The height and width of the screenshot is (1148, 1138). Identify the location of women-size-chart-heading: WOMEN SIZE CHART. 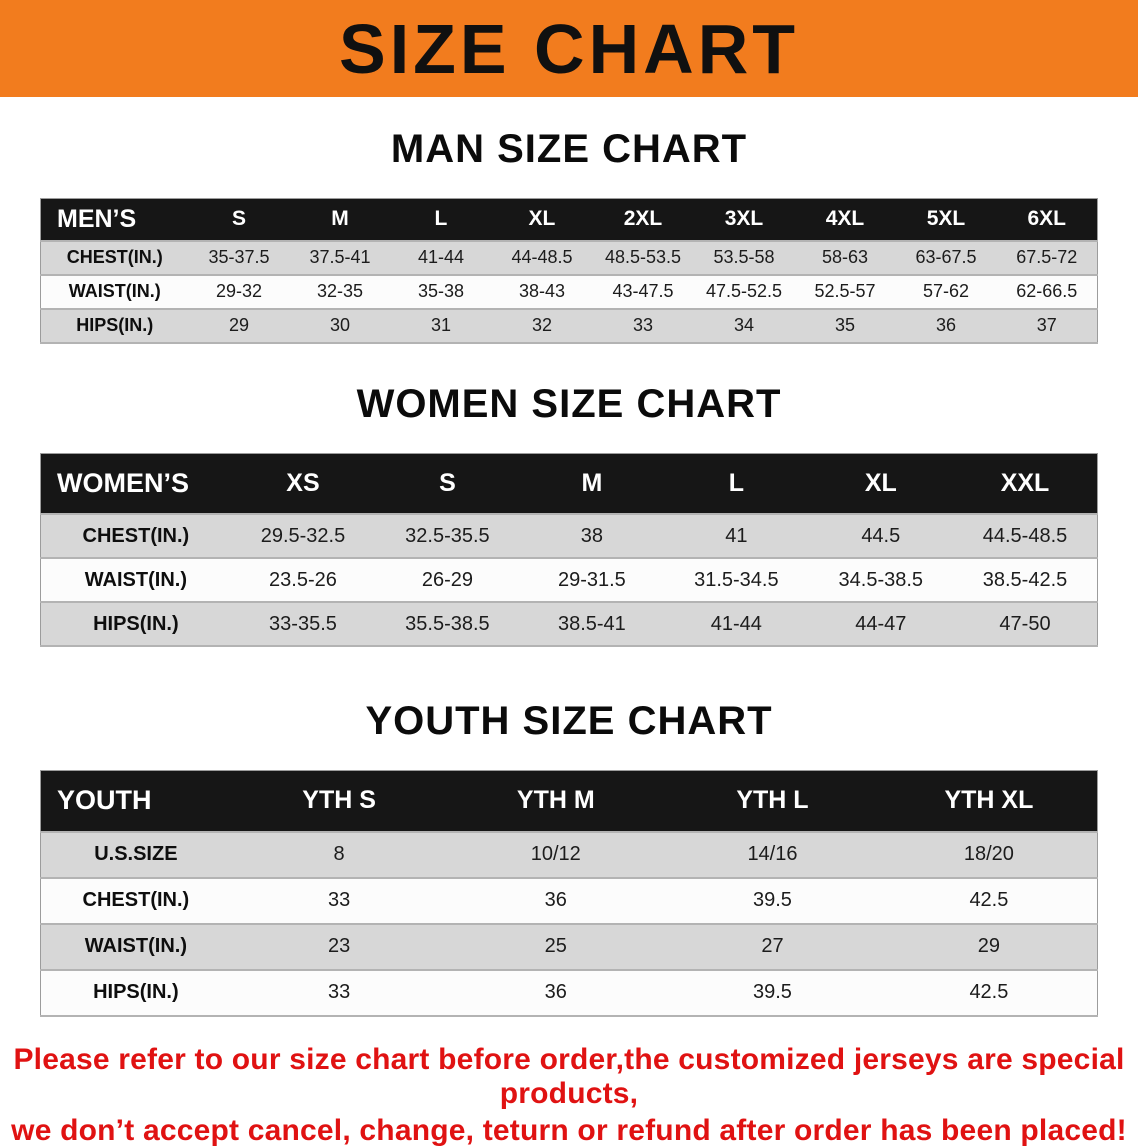
(569, 403).